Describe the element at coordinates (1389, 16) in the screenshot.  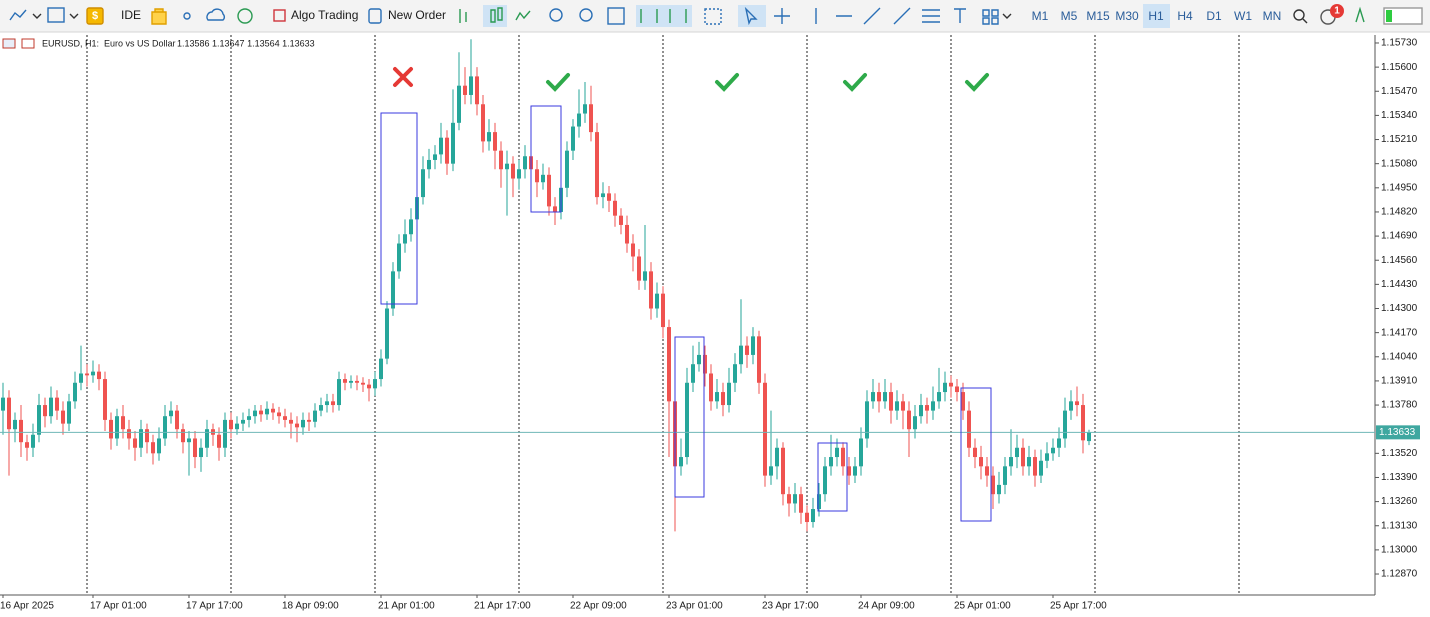
I see `connection-level` at that location.